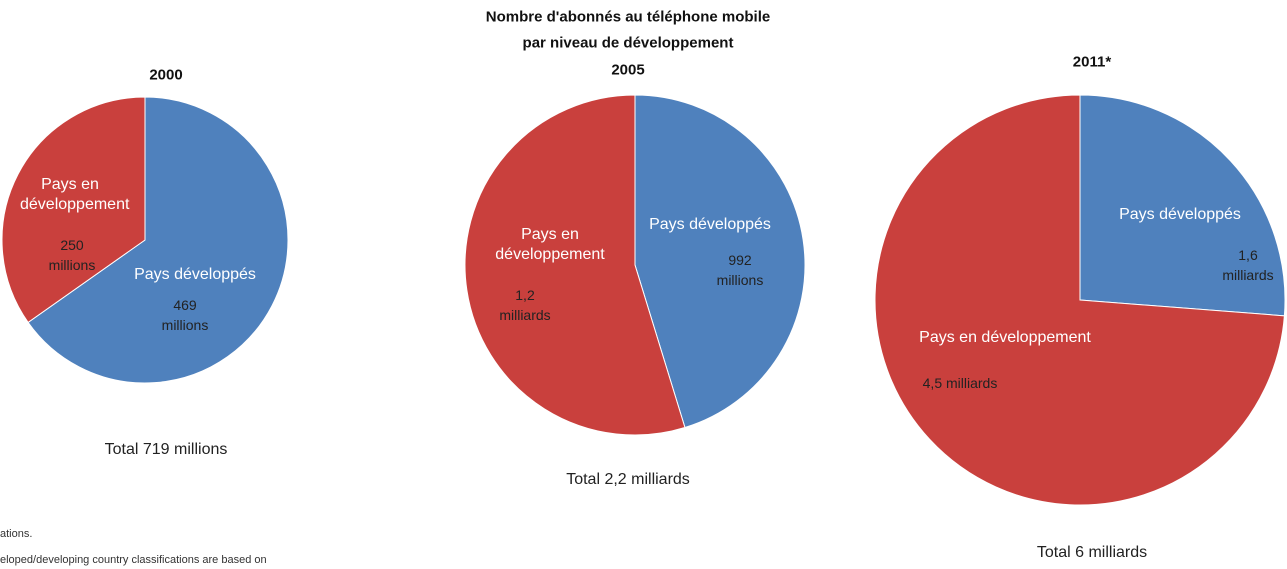 Image resolution: width=1287 pixels, height=569 pixels. Describe the element at coordinates (628, 70) in the screenshot. I see `chart-title: 2005` at that location.